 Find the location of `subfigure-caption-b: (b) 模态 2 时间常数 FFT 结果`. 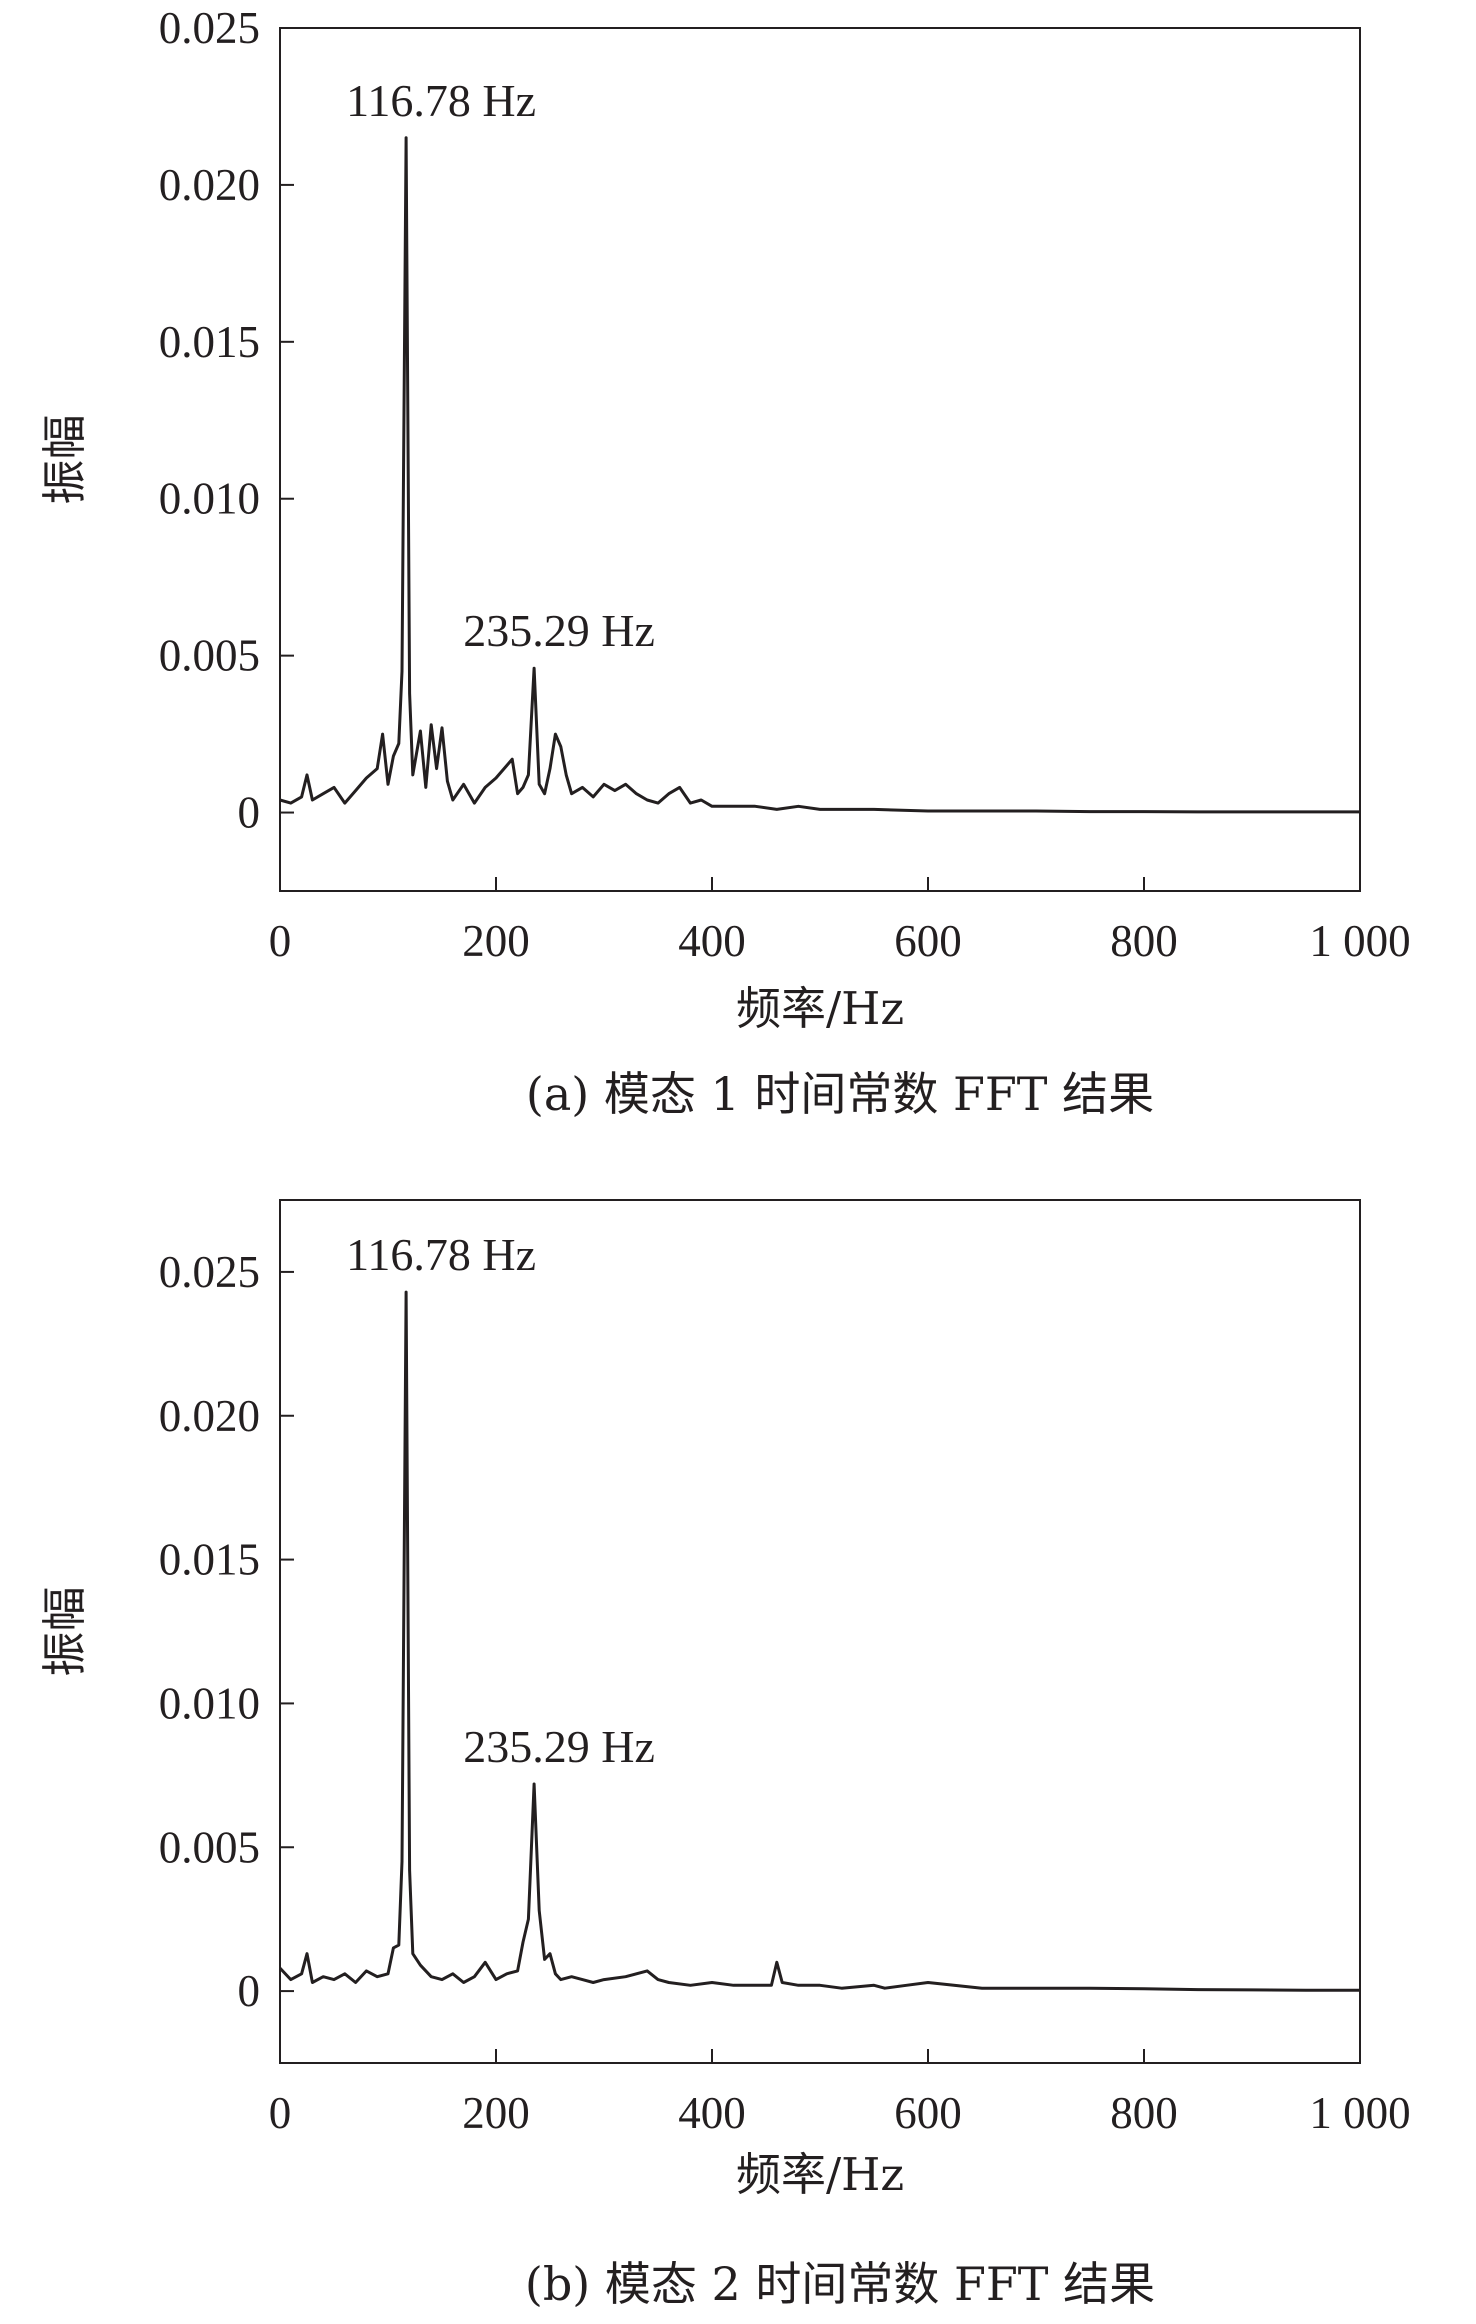

subfigure-caption-b: (b) 模态 2 时间常数 FFT 结果 is located at coordinates (840, 2284).